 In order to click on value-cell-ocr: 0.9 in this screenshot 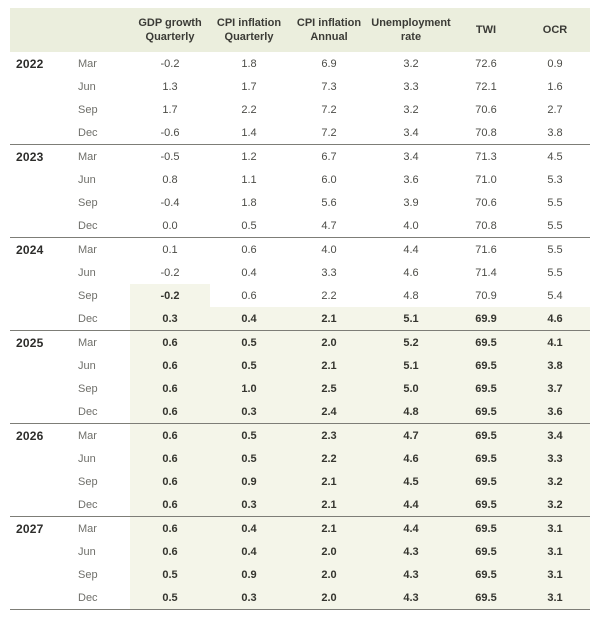, I will do `click(555, 63)`.